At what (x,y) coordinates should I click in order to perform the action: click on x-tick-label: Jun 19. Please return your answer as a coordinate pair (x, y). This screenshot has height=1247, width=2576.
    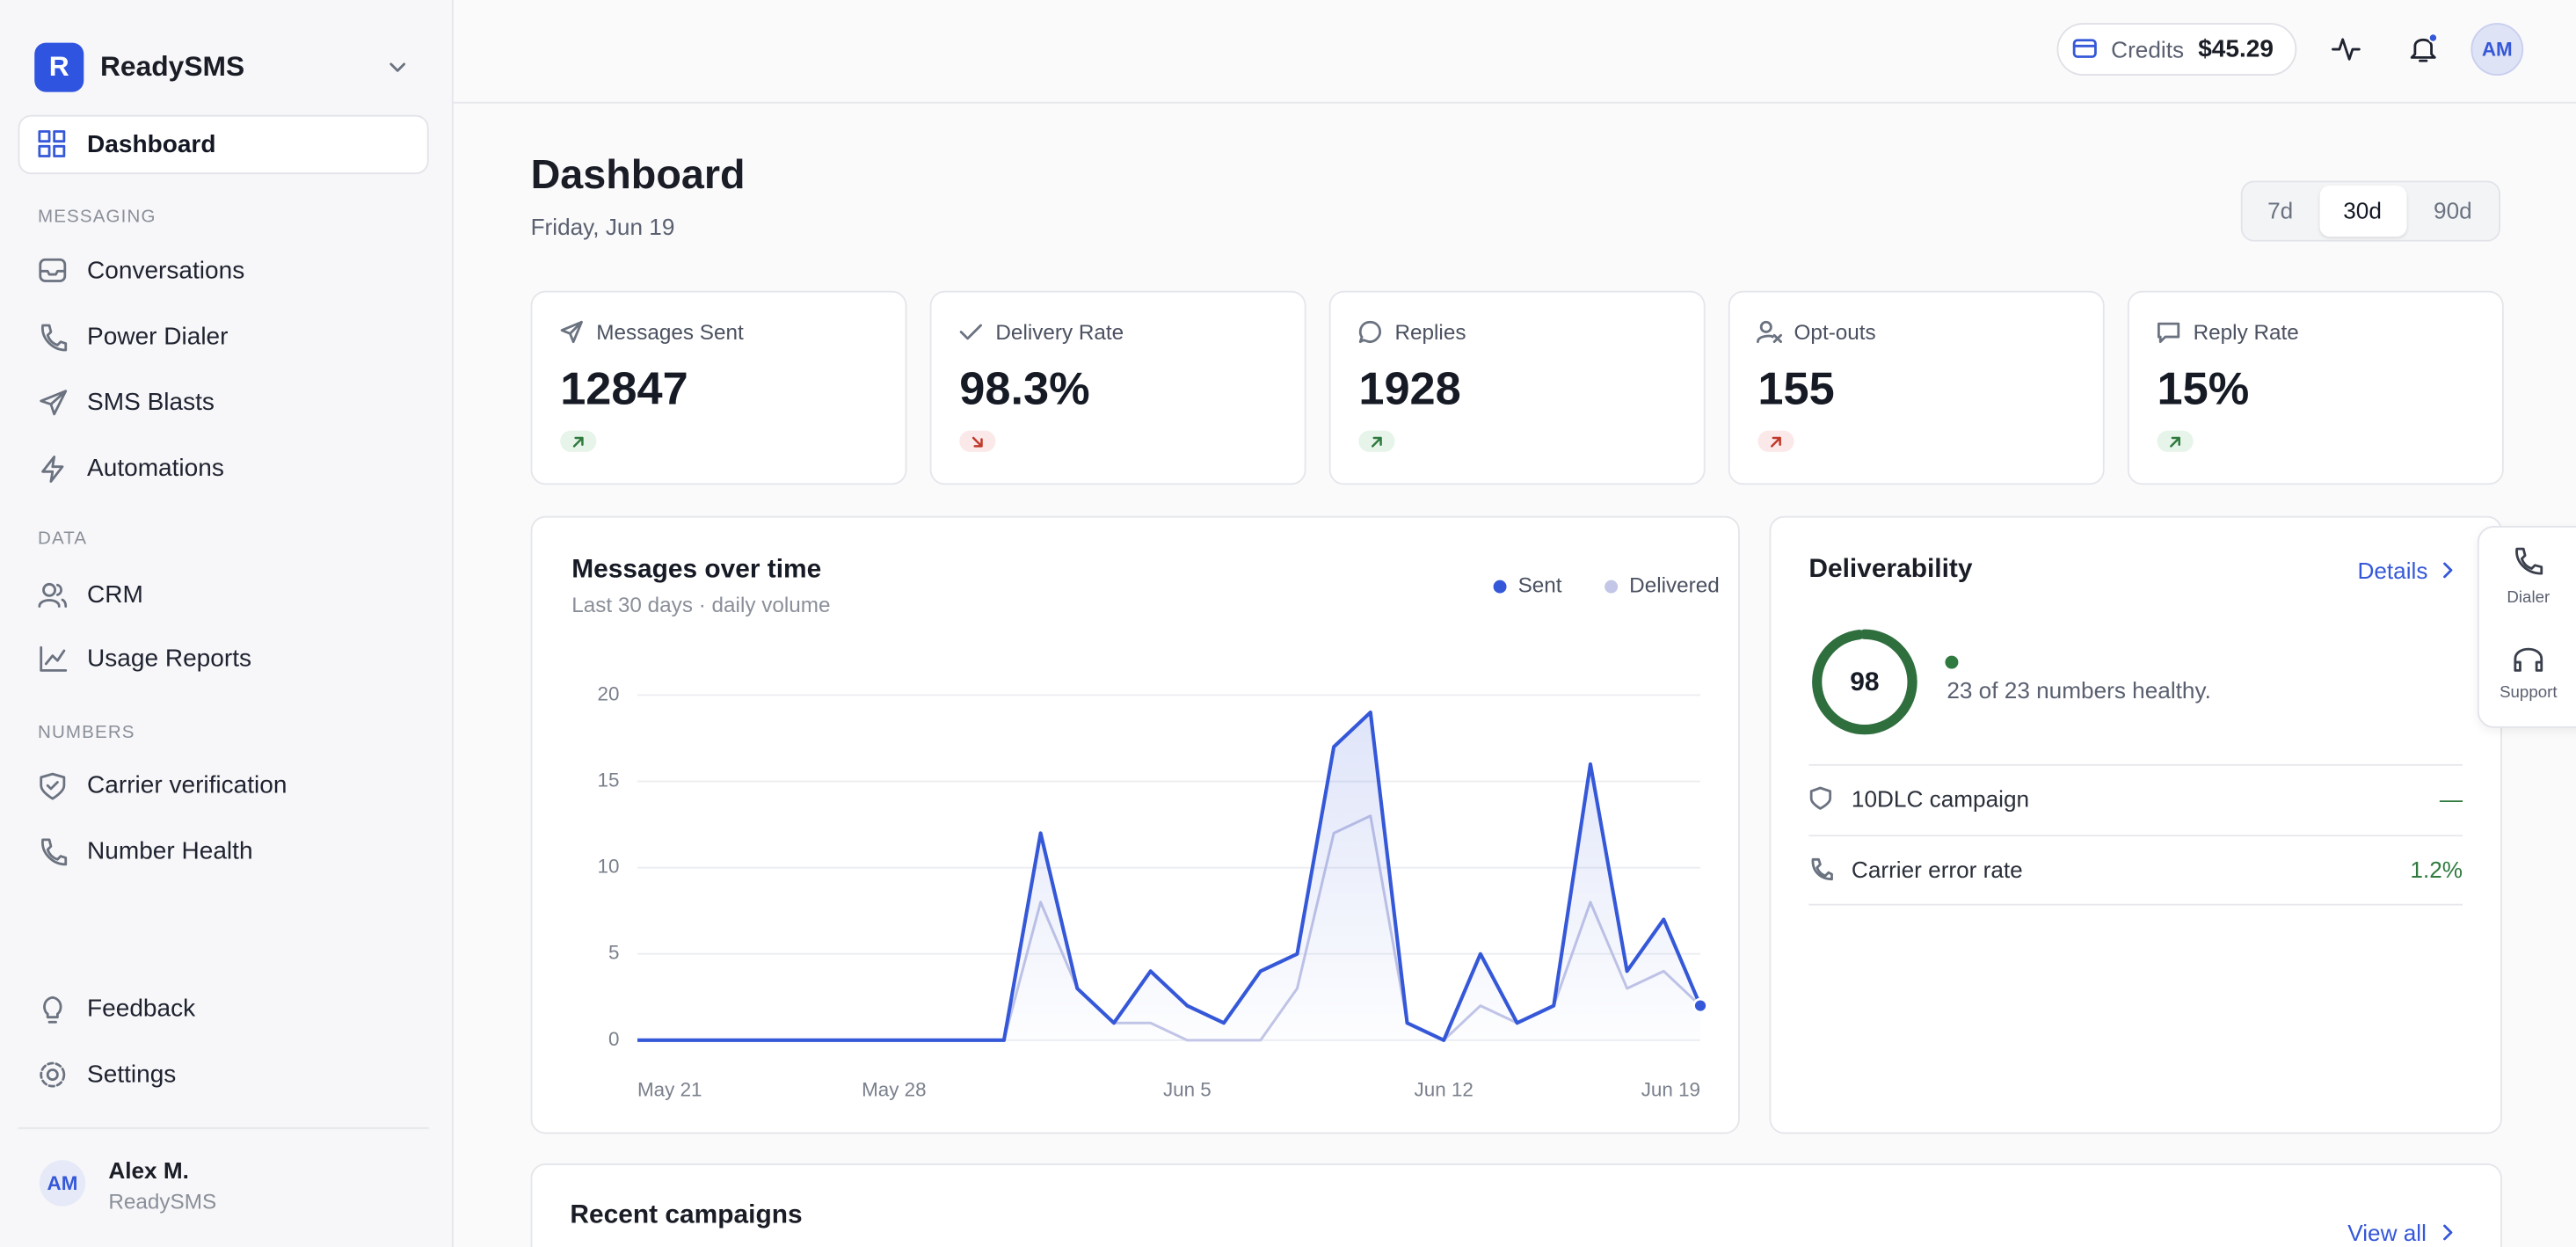
    Looking at the image, I should click on (1670, 1090).